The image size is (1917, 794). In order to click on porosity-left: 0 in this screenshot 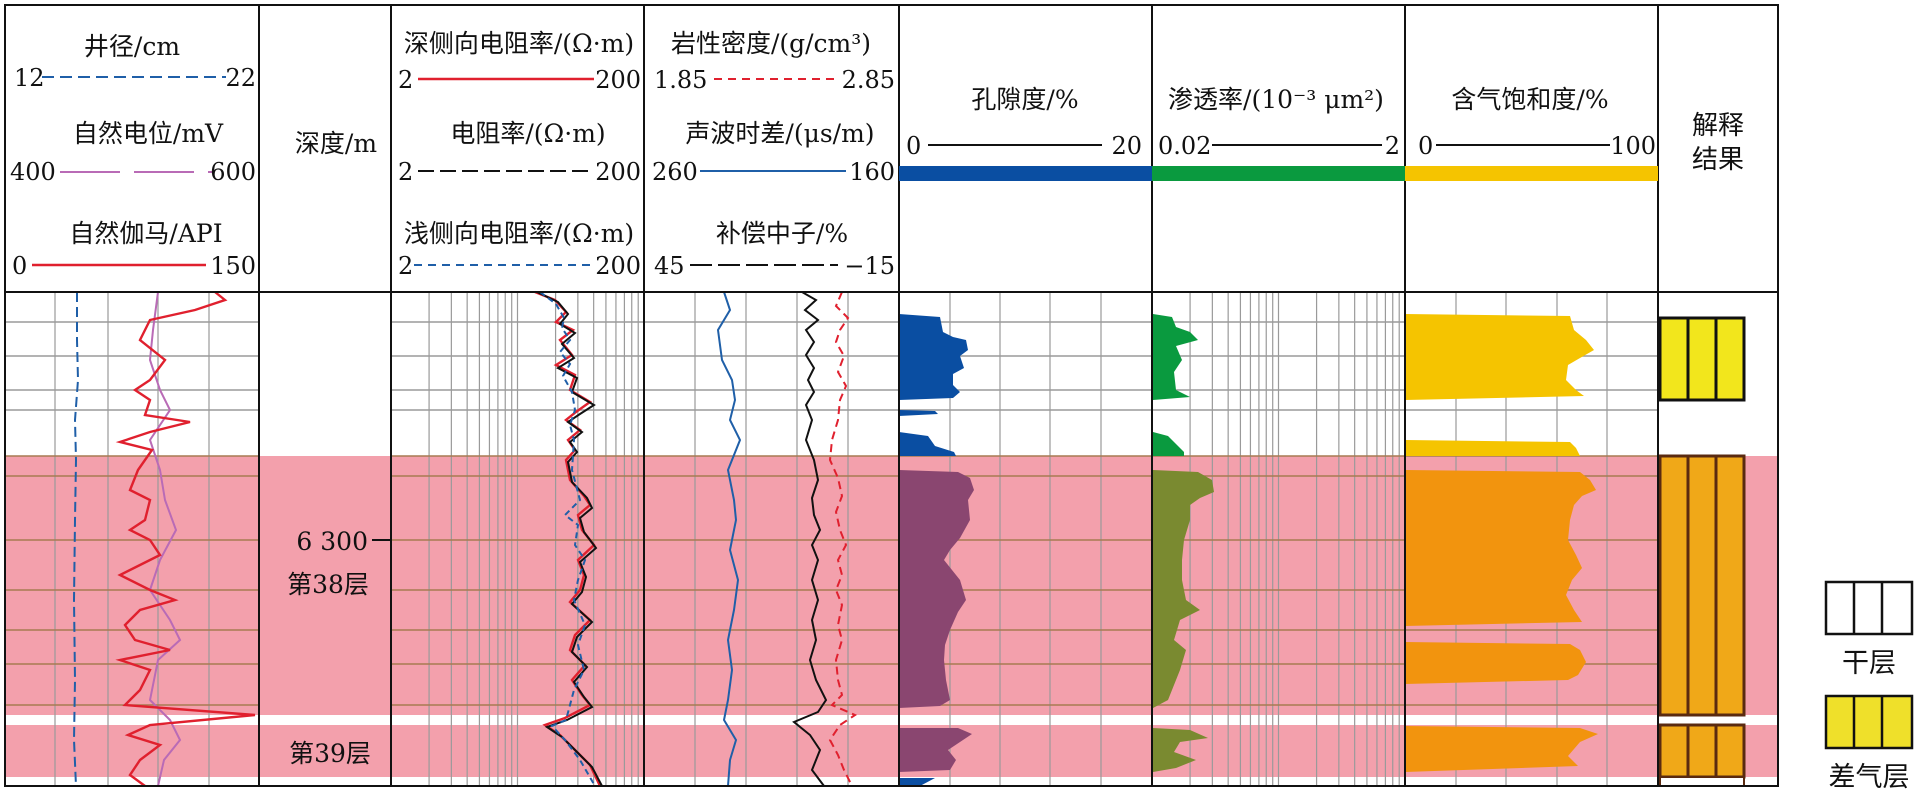, I will do `click(913, 146)`.